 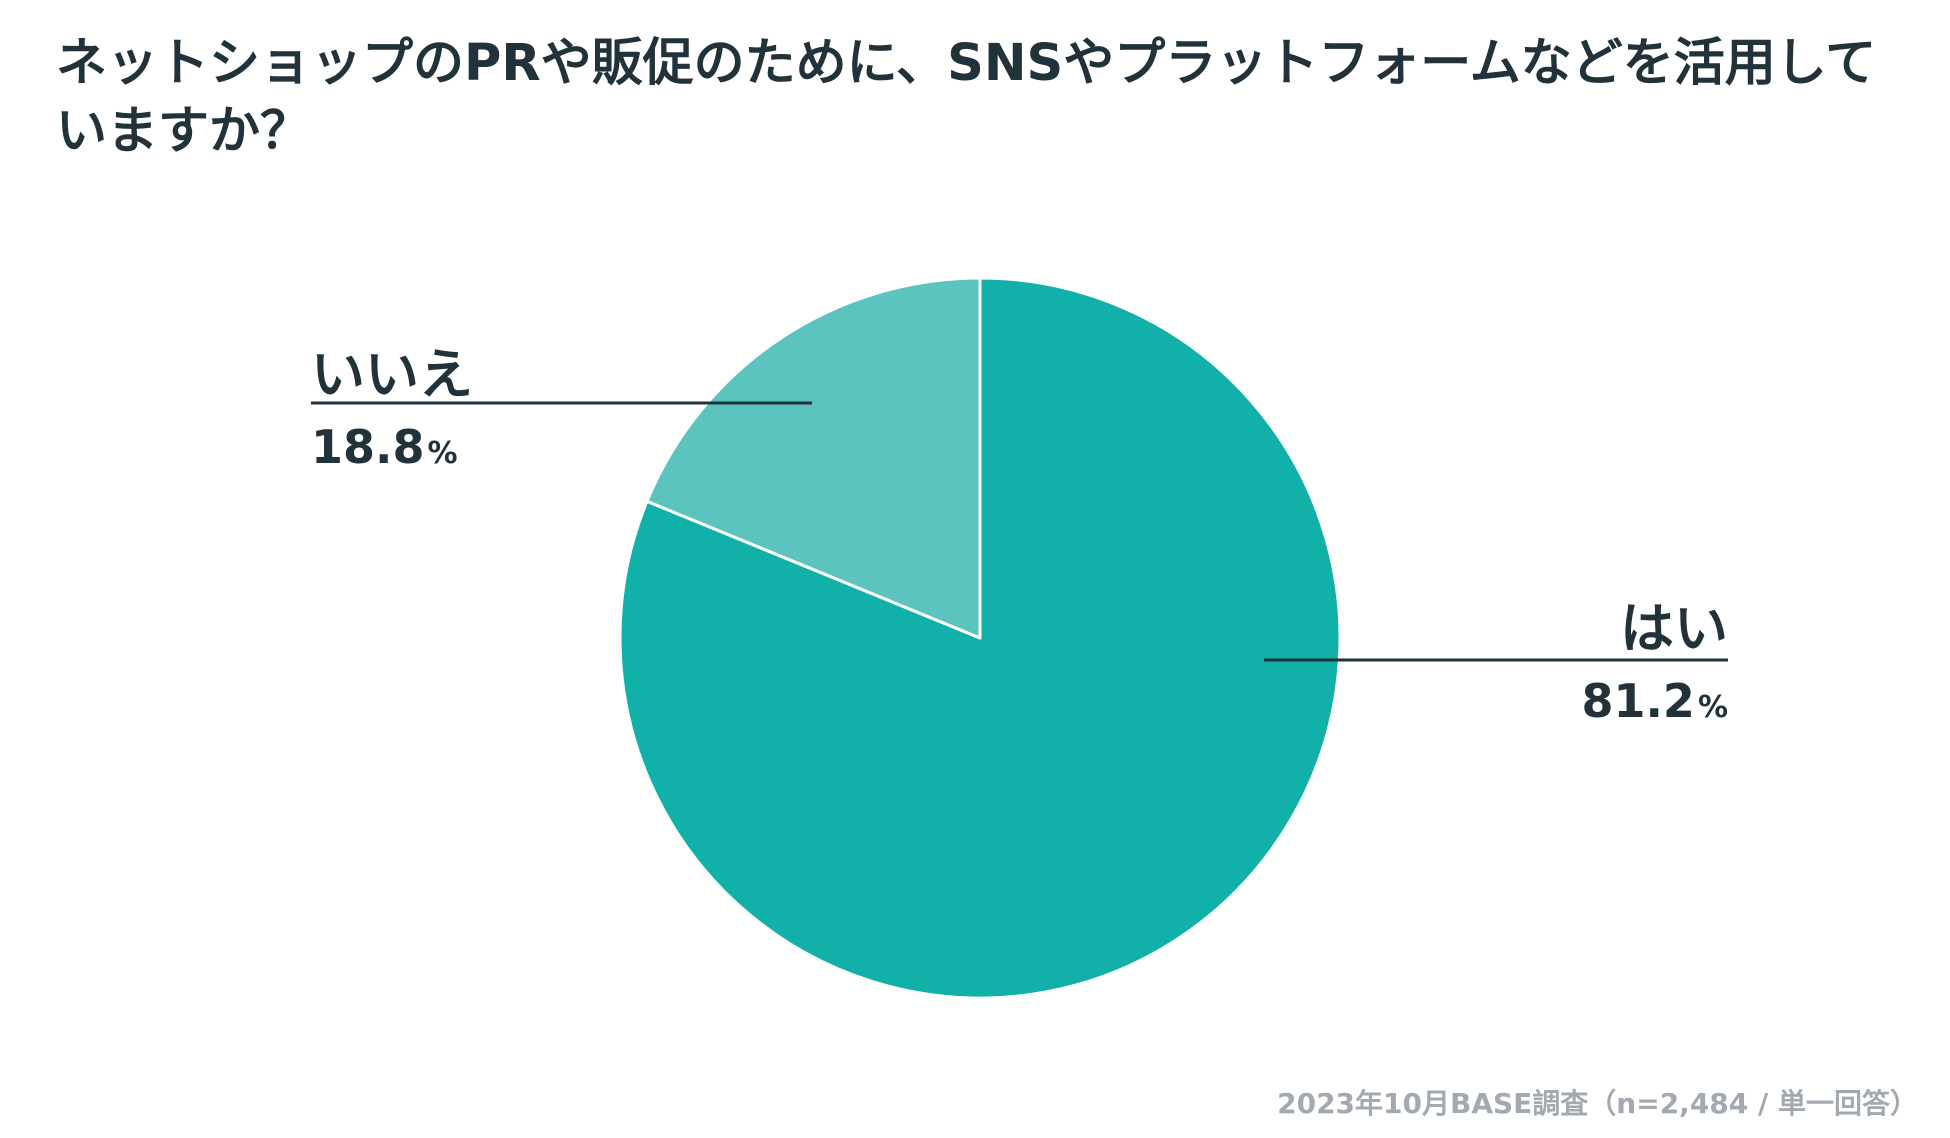 I want to click on slice-value-iie: 18.8%, so click(x=384, y=447).